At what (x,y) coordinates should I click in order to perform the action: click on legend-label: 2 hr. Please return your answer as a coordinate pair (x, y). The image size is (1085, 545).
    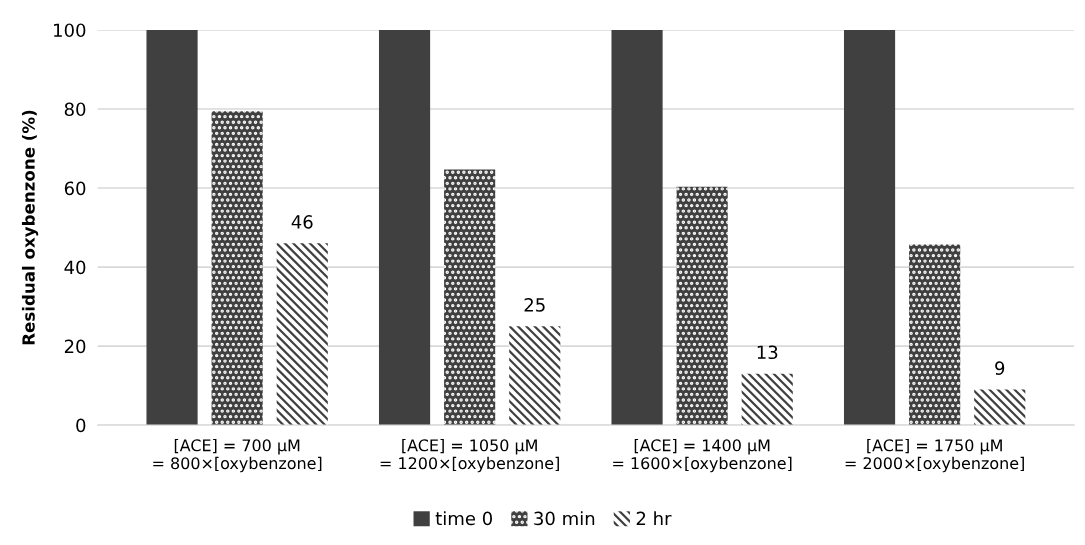
    Looking at the image, I should click on (654, 518).